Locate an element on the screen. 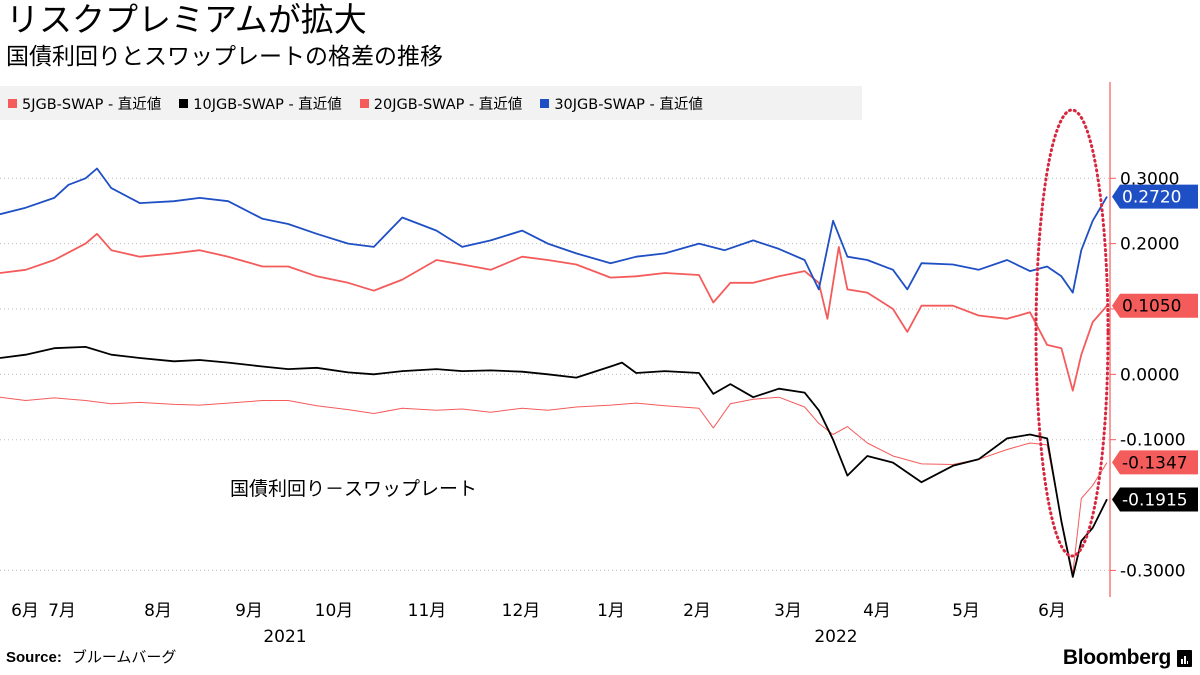 Image resolution: width=1200 pixels, height=675 pixels. legend-item-10jgb: 10JGB-SWAP - 直近値 is located at coordinates (260, 103).